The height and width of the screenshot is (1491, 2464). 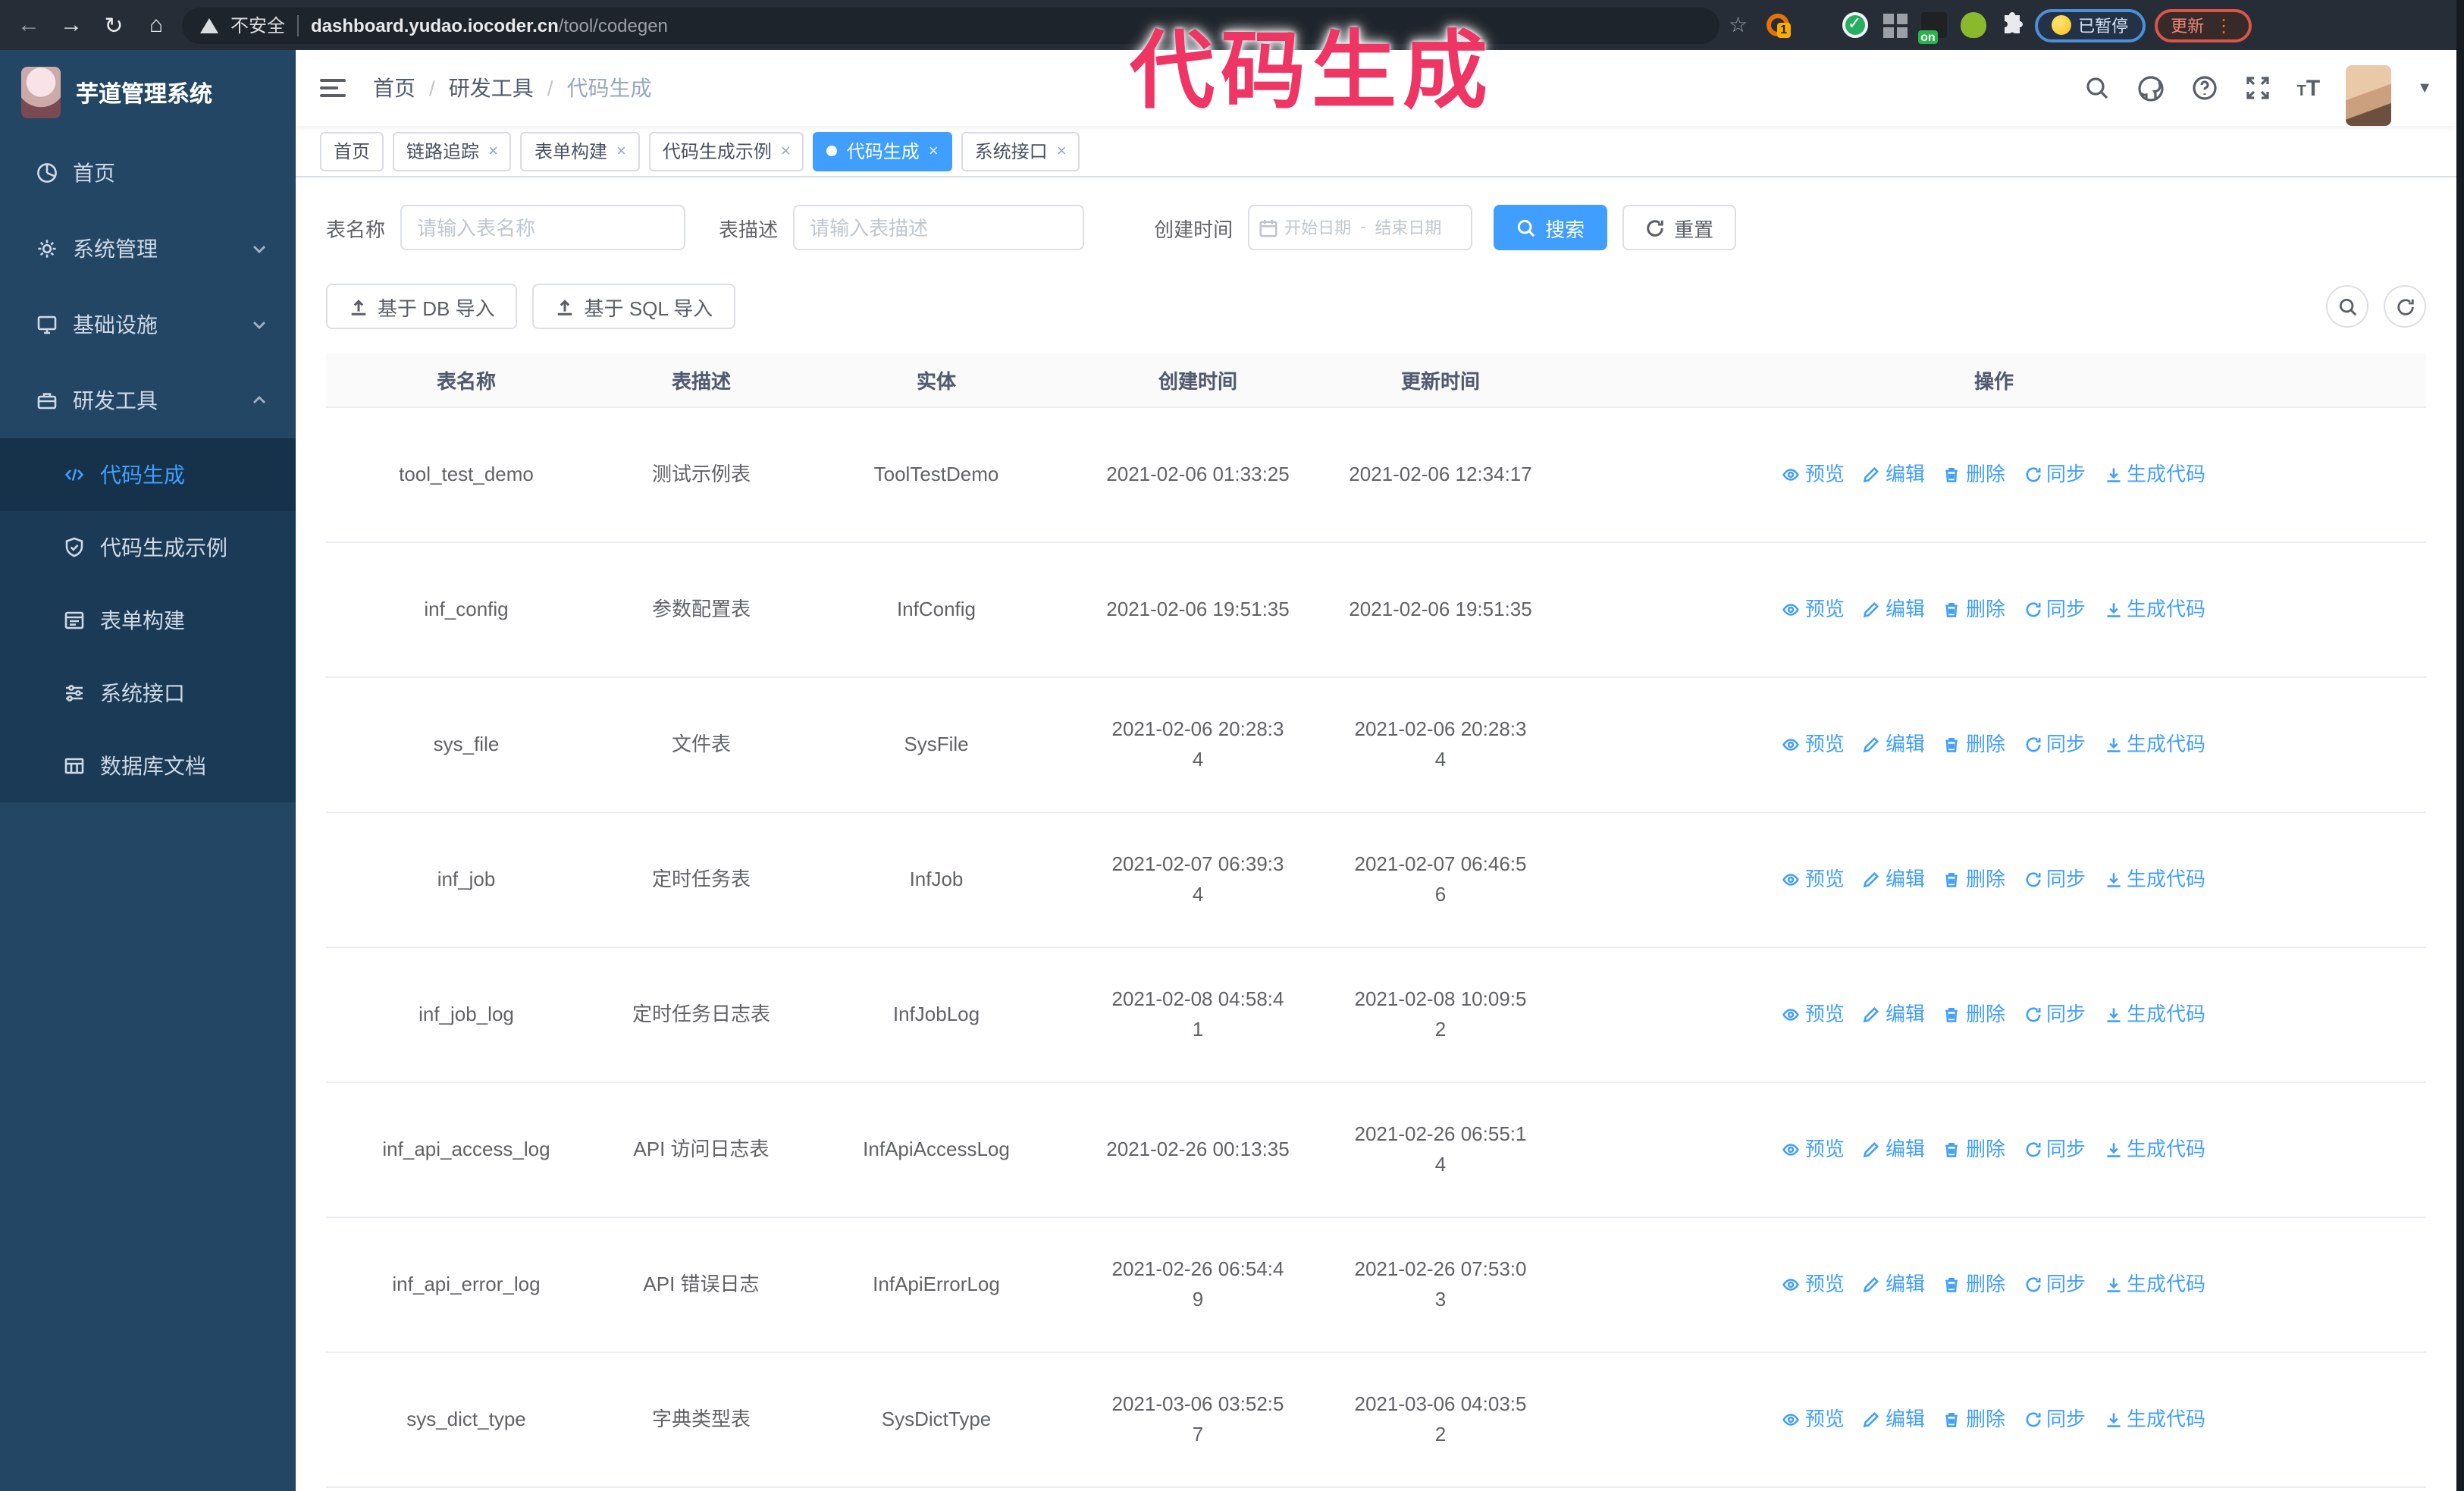 What do you see at coordinates (2203, 25) in the screenshot?
I see `update-button: 更新 ⋮` at bounding box center [2203, 25].